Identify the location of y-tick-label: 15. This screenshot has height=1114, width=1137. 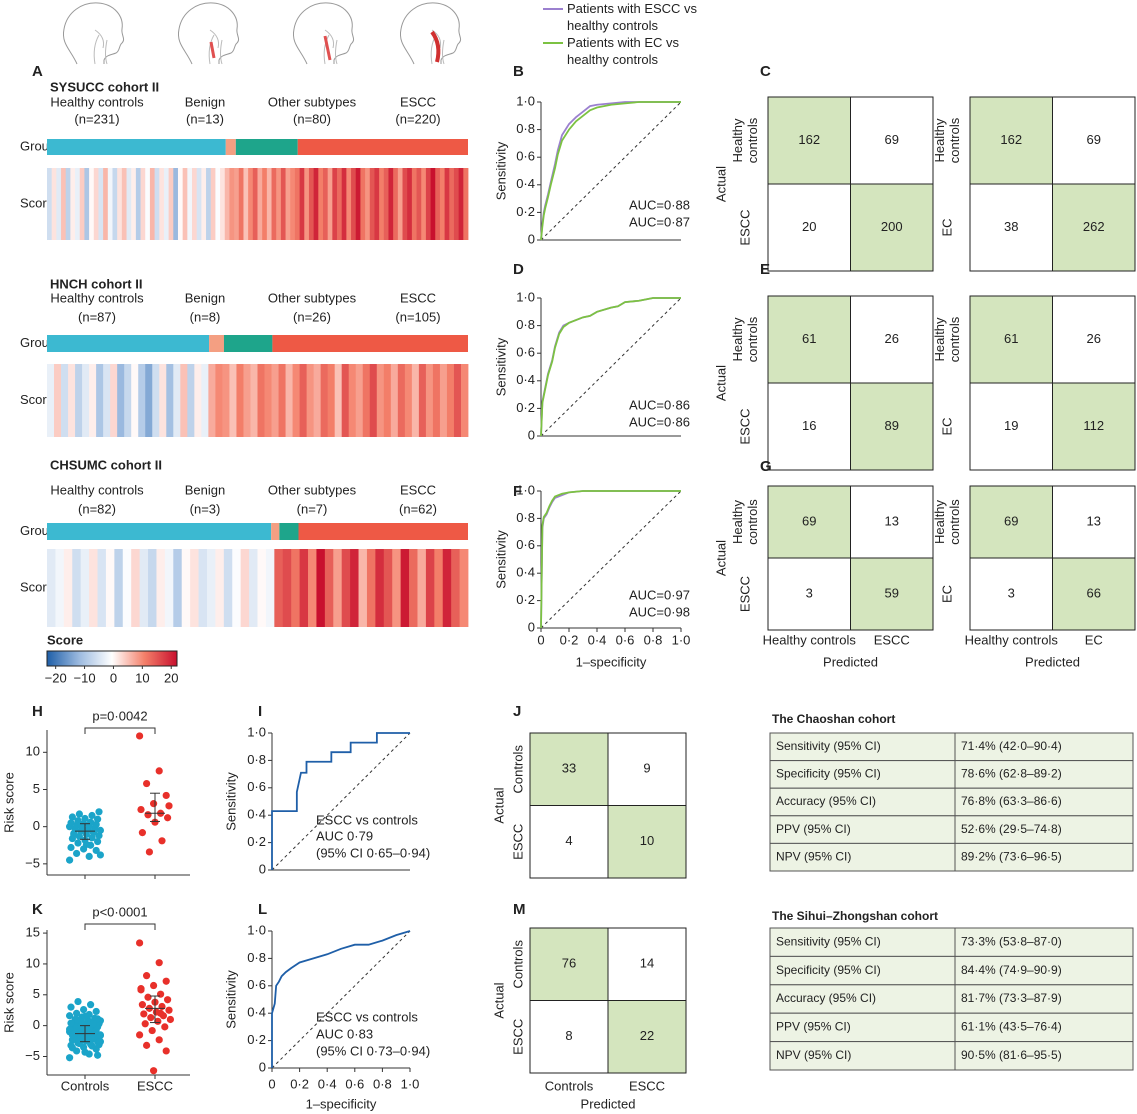
(33, 932).